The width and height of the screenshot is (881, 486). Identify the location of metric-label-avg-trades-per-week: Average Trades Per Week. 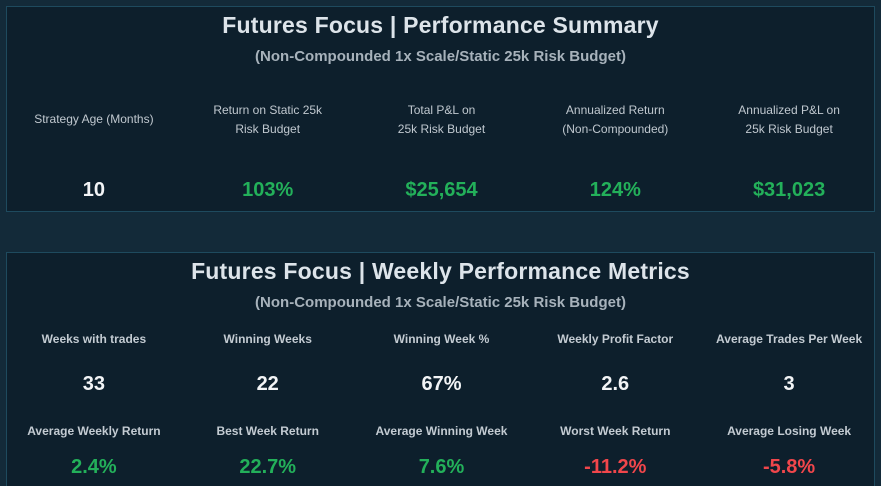
(789, 339).